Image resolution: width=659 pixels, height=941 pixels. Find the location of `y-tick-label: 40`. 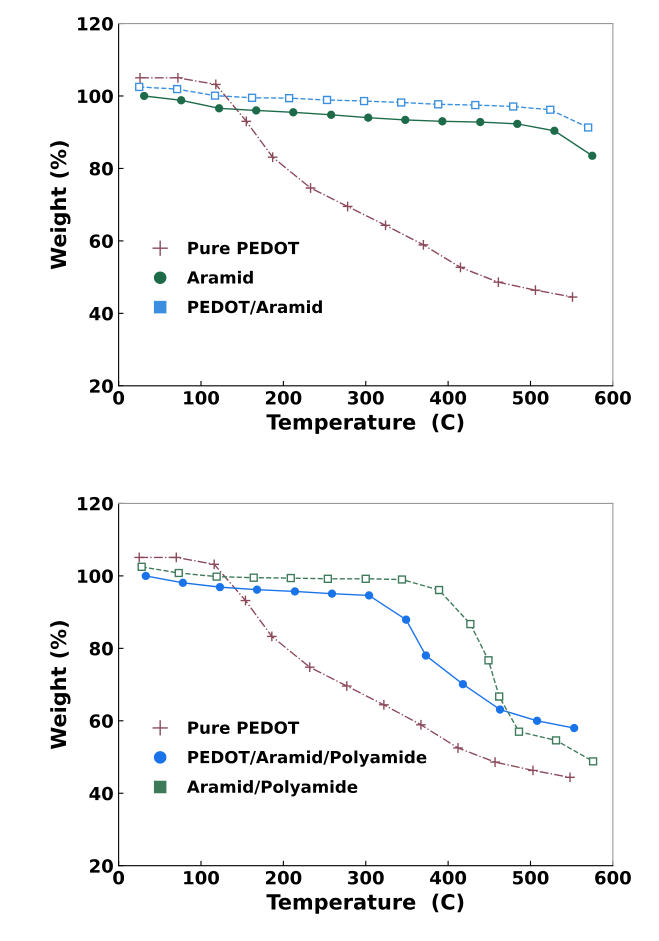

y-tick-label: 40 is located at coordinates (101, 313).